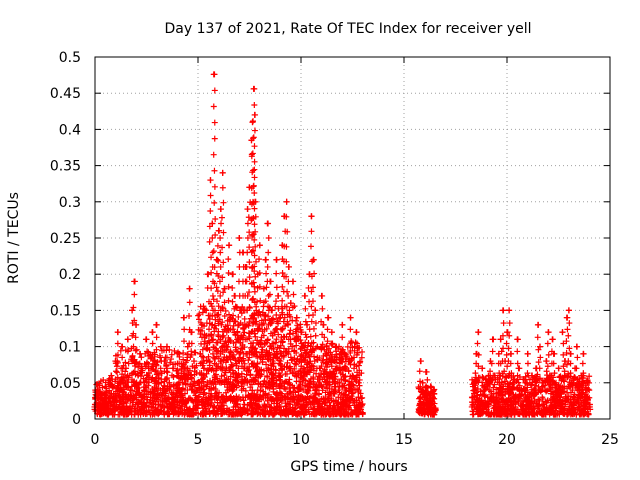 This screenshot has width=640, height=480. What do you see at coordinates (70, 348) in the screenshot?
I see `y-tick-label: 0.1` at bounding box center [70, 348].